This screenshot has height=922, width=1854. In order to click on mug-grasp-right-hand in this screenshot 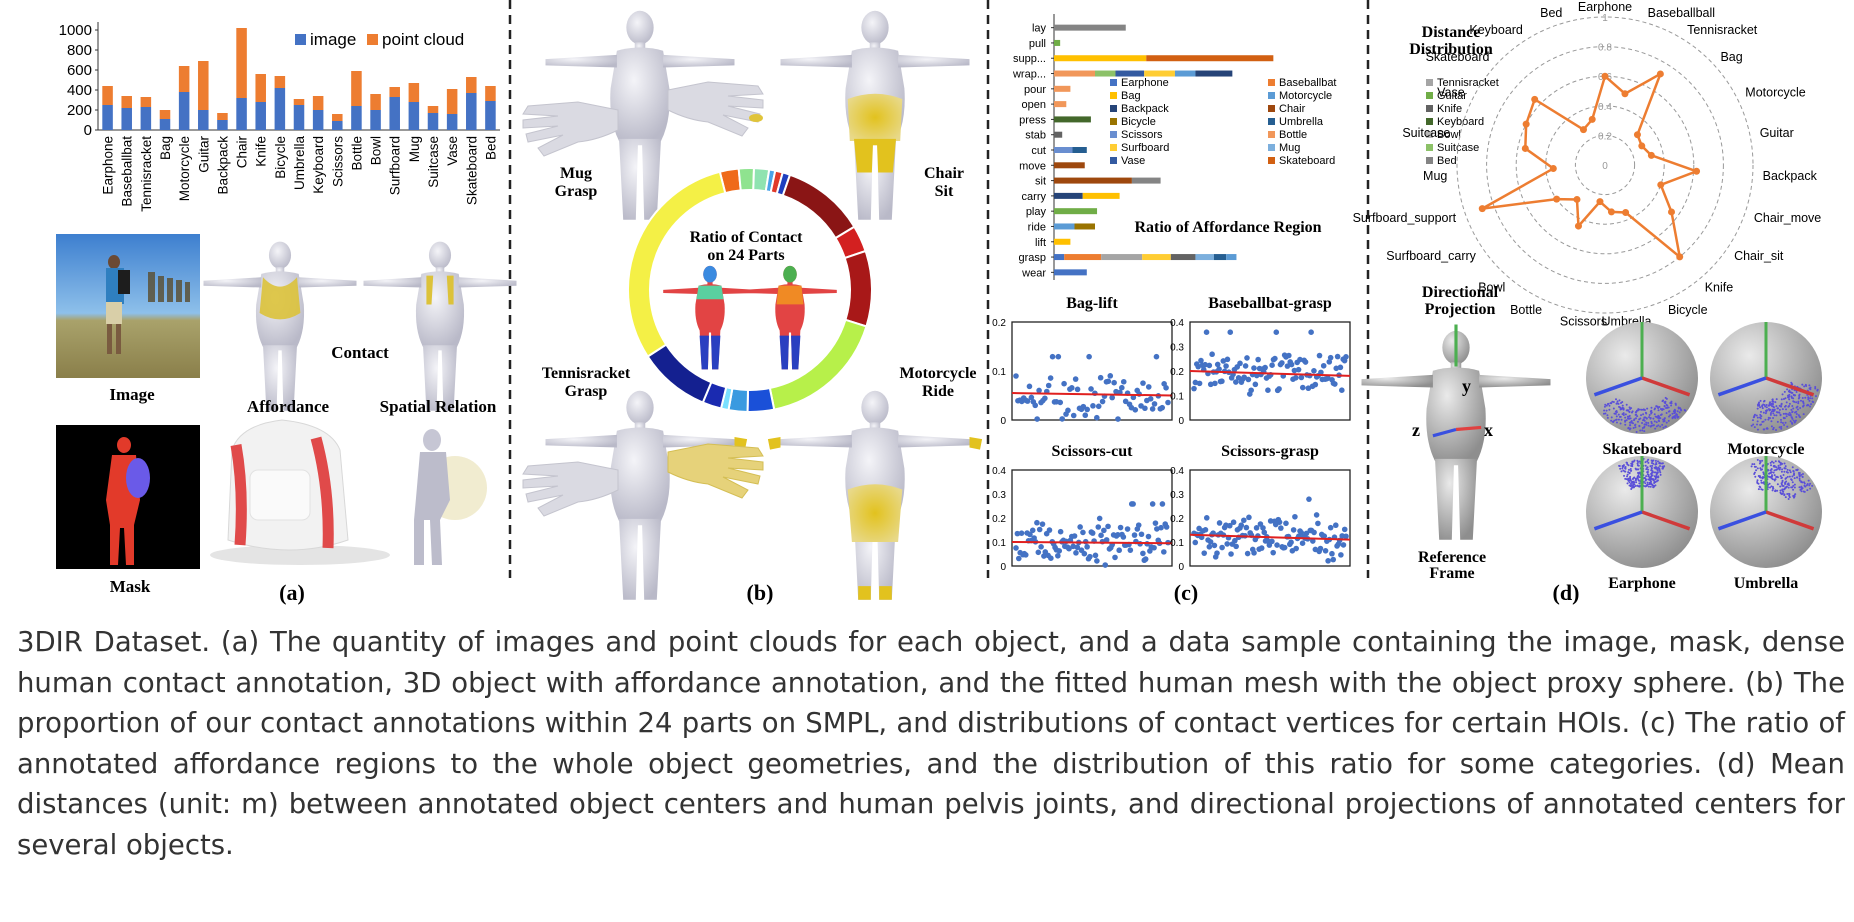, I will do `click(715, 109)`.